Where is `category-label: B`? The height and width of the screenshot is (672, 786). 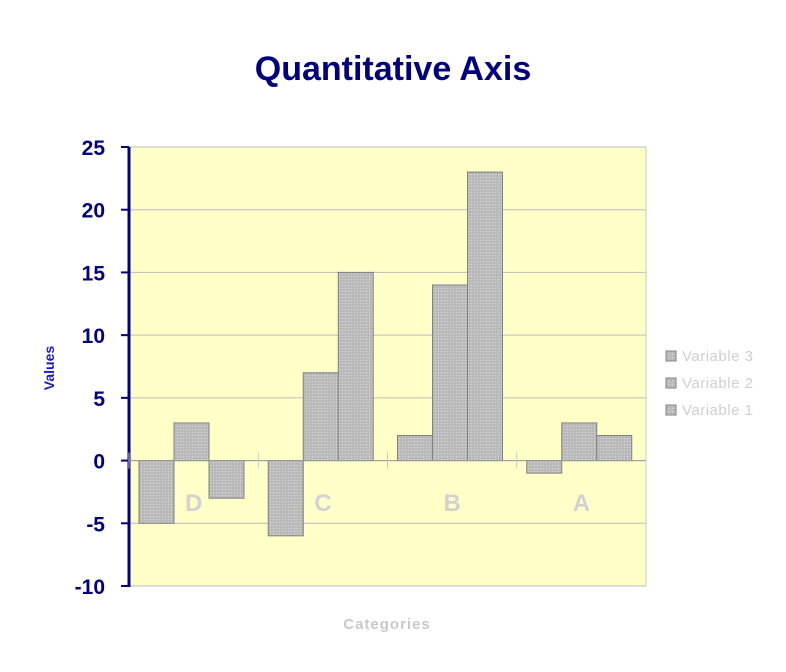
category-label: B is located at coordinates (451, 503).